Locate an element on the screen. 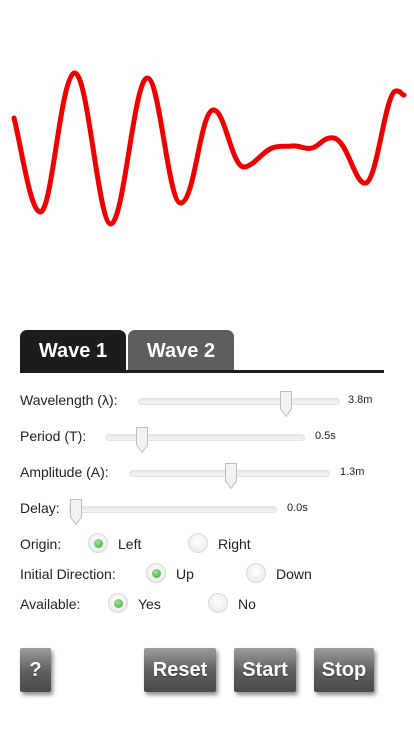 Image resolution: width=414 pixels, height=736 pixels. available-no-label: No is located at coordinates (247, 604).